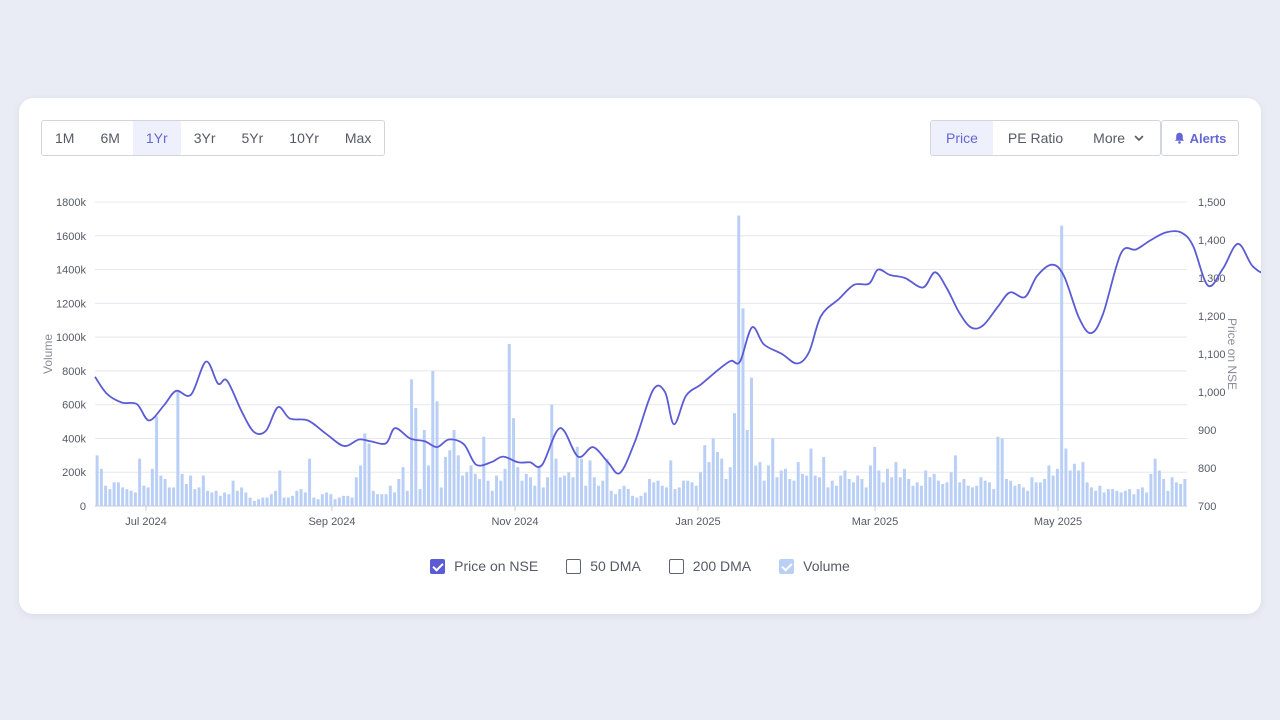 This screenshot has width=1280, height=720. I want to click on legend-price-toggle: Price on NSE, so click(484, 566).